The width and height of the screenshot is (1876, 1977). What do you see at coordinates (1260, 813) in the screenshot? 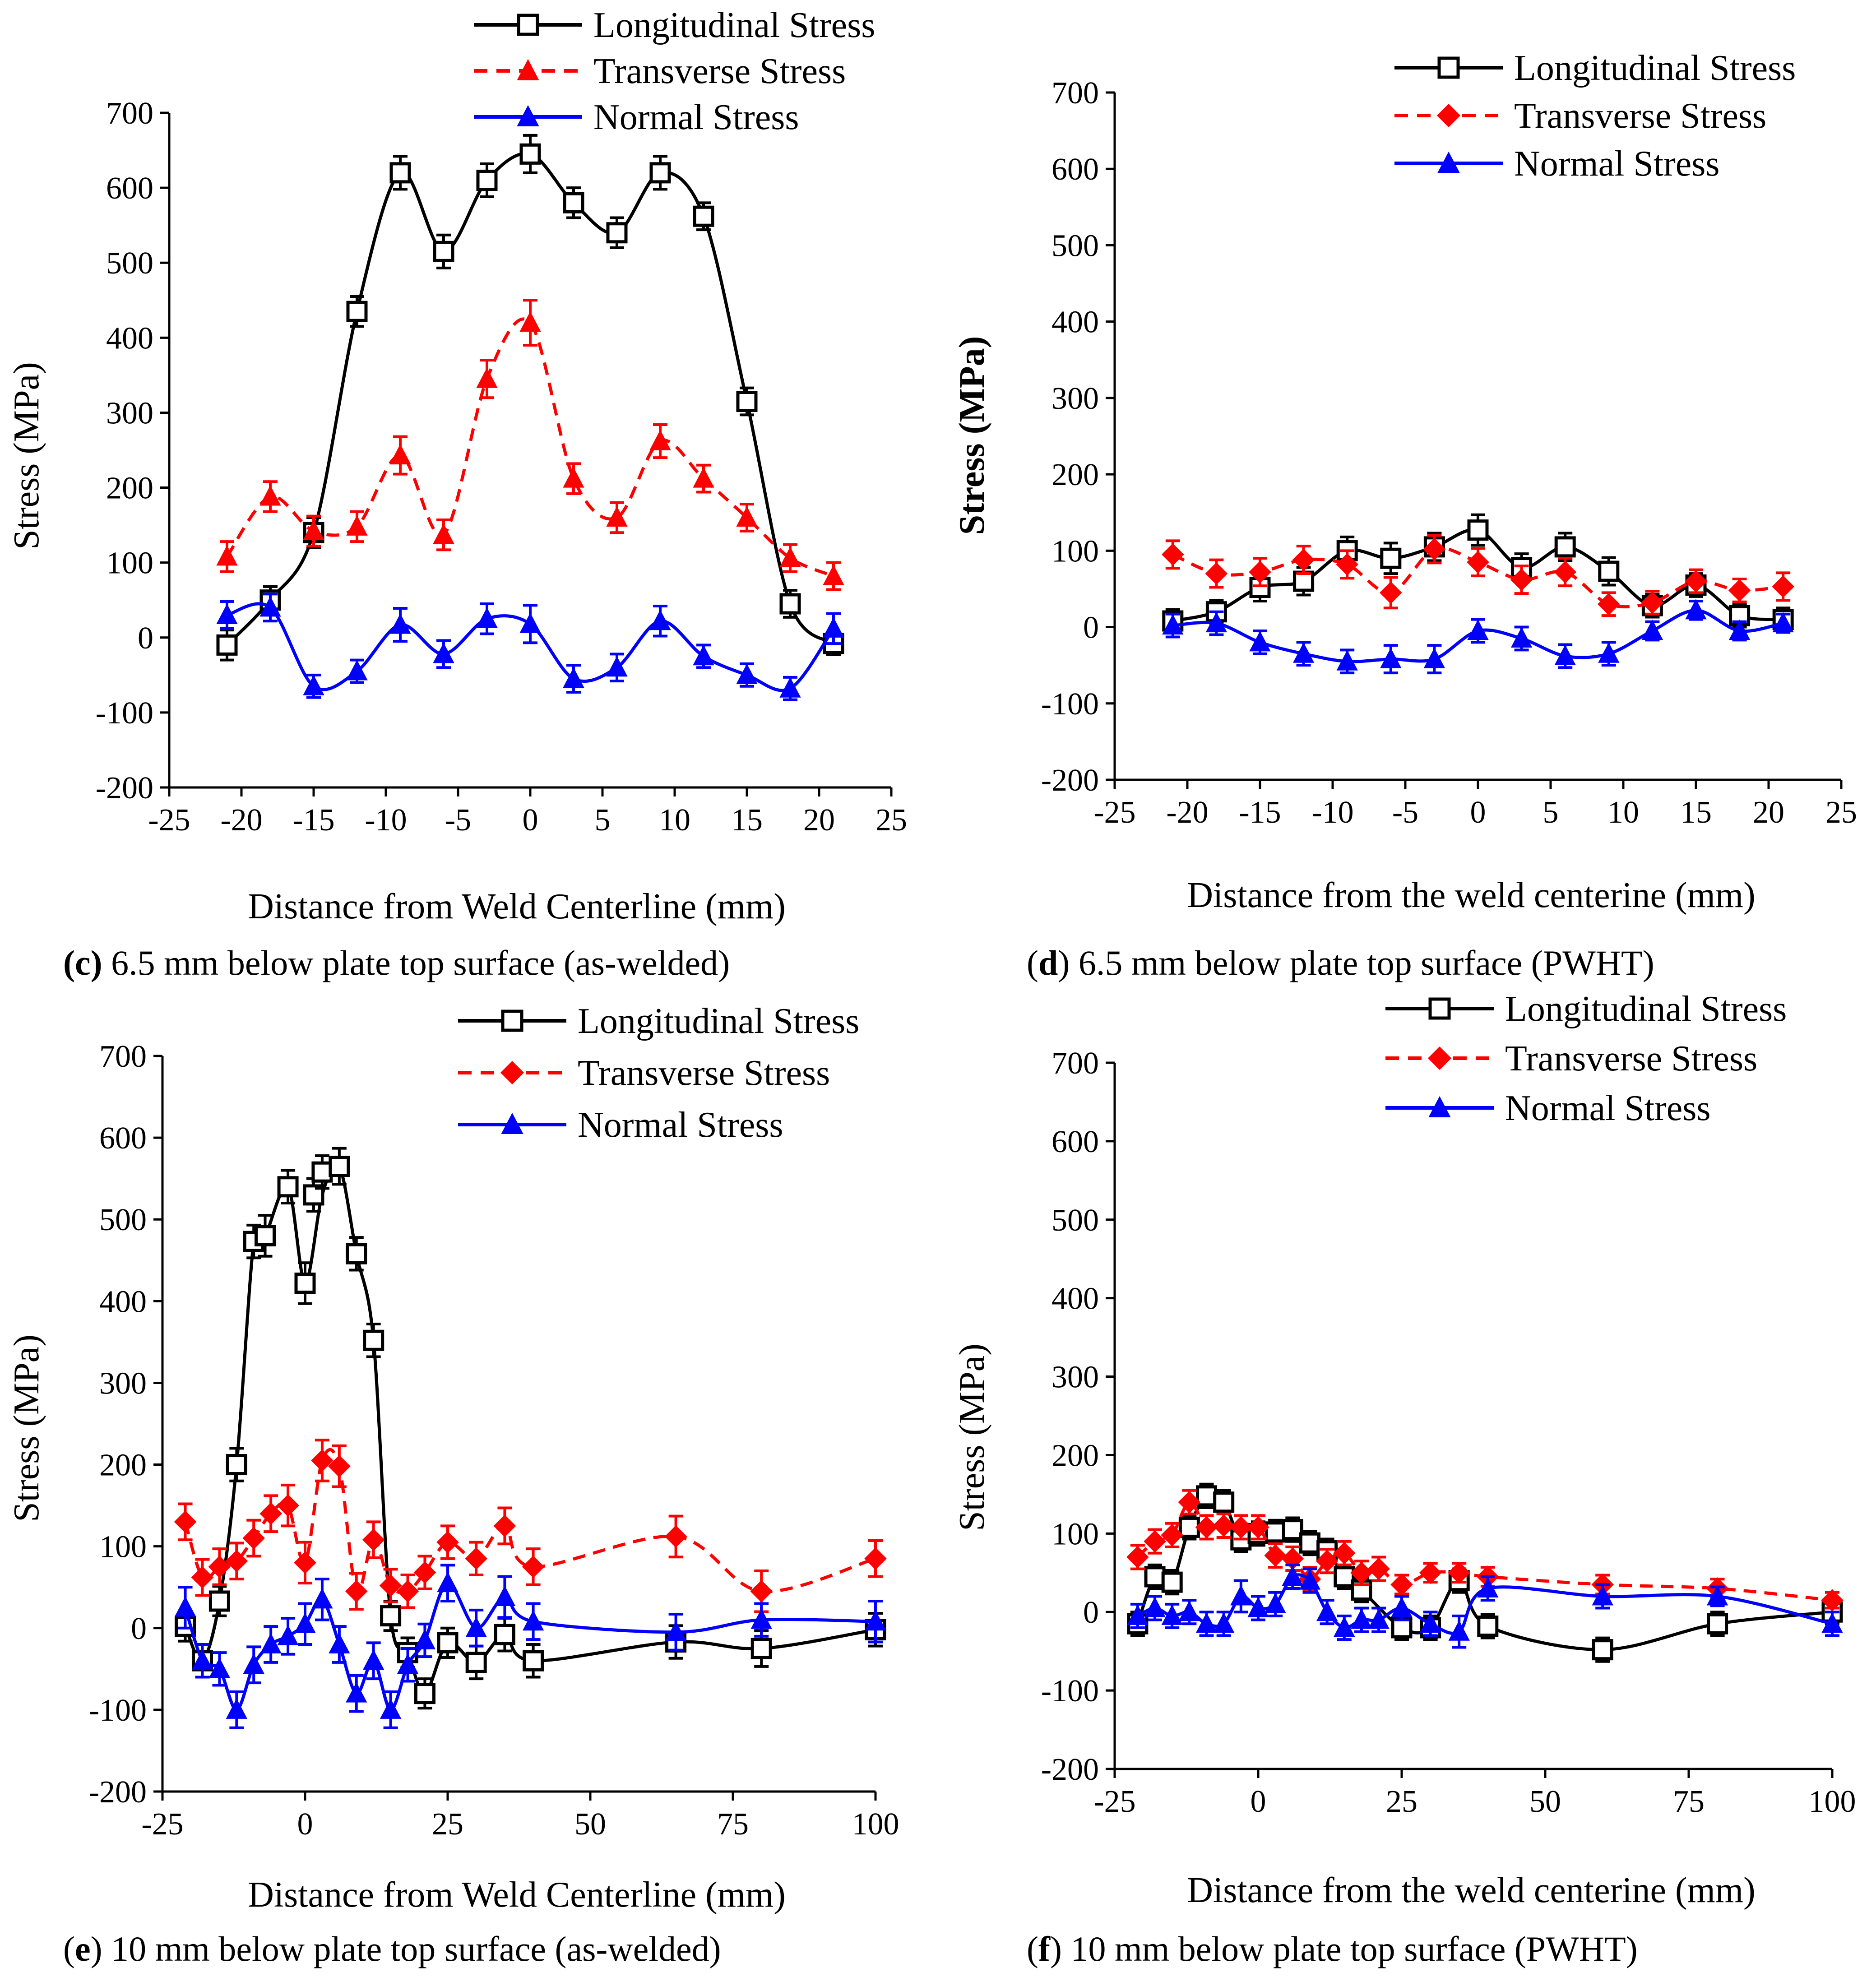
I see `x-tick-label: -15` at bounding box center [1260, 813].